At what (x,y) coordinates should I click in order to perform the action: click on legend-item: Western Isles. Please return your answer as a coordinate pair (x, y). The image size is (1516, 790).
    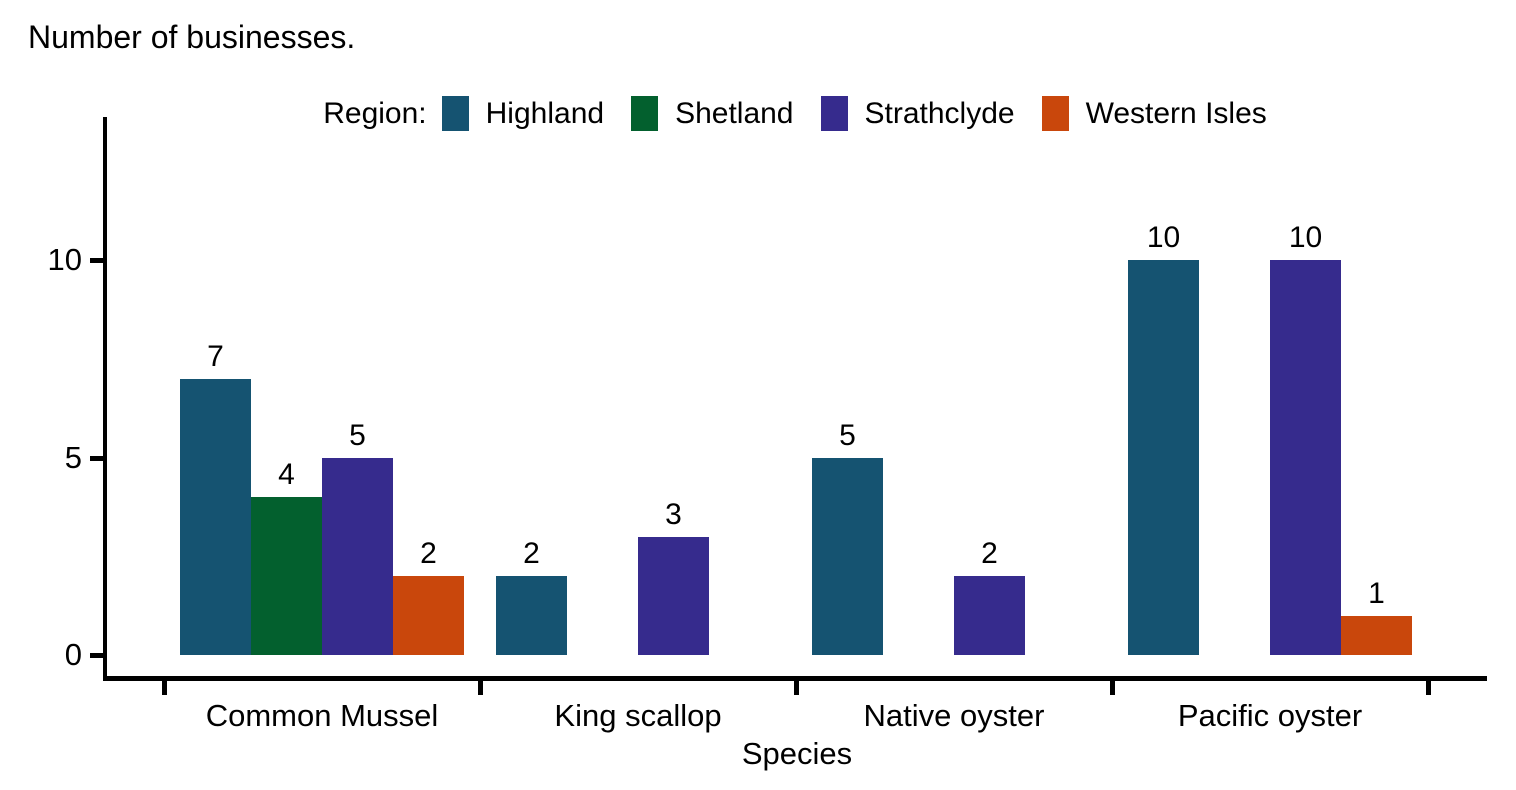
    Looking at the image, I should click on (1154, 113).